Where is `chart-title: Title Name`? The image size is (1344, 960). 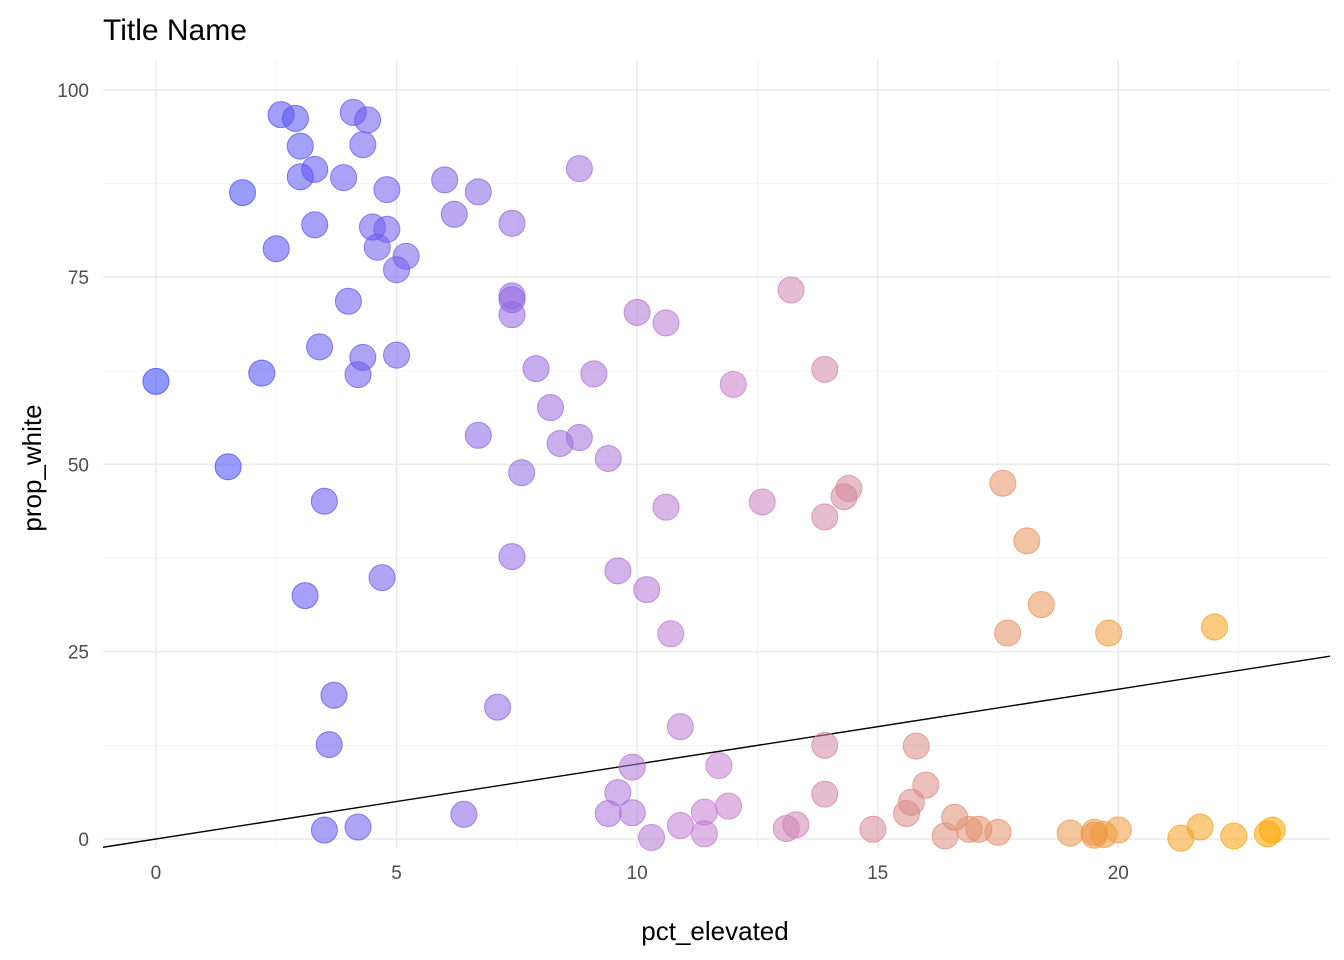 chart-title: Title Name is located at coordinates (175, 30).